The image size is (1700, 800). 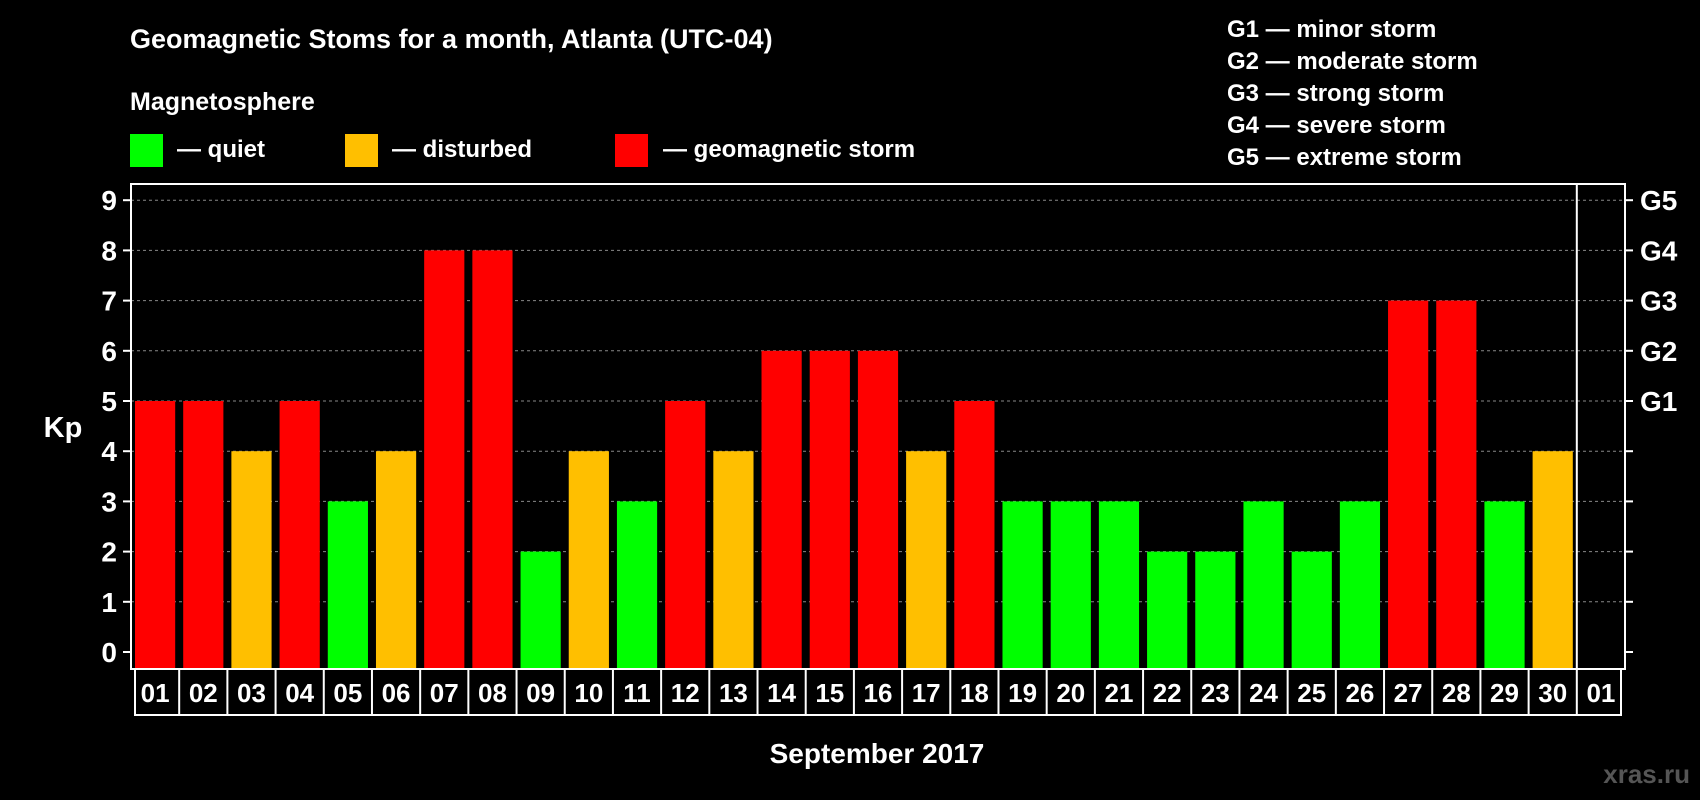 What do you see at coordinates (1408, 693) in the screenshot?
I see `x-tick-label: 27` at bounding box center [1408, 693].